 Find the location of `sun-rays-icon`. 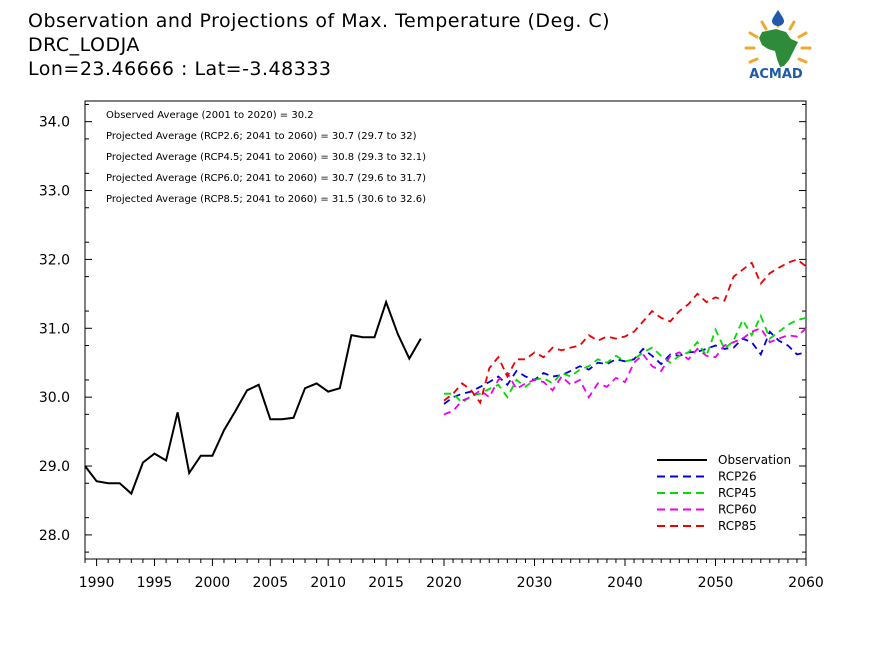

sun-rays-icon is located at coordinates (778, 40).